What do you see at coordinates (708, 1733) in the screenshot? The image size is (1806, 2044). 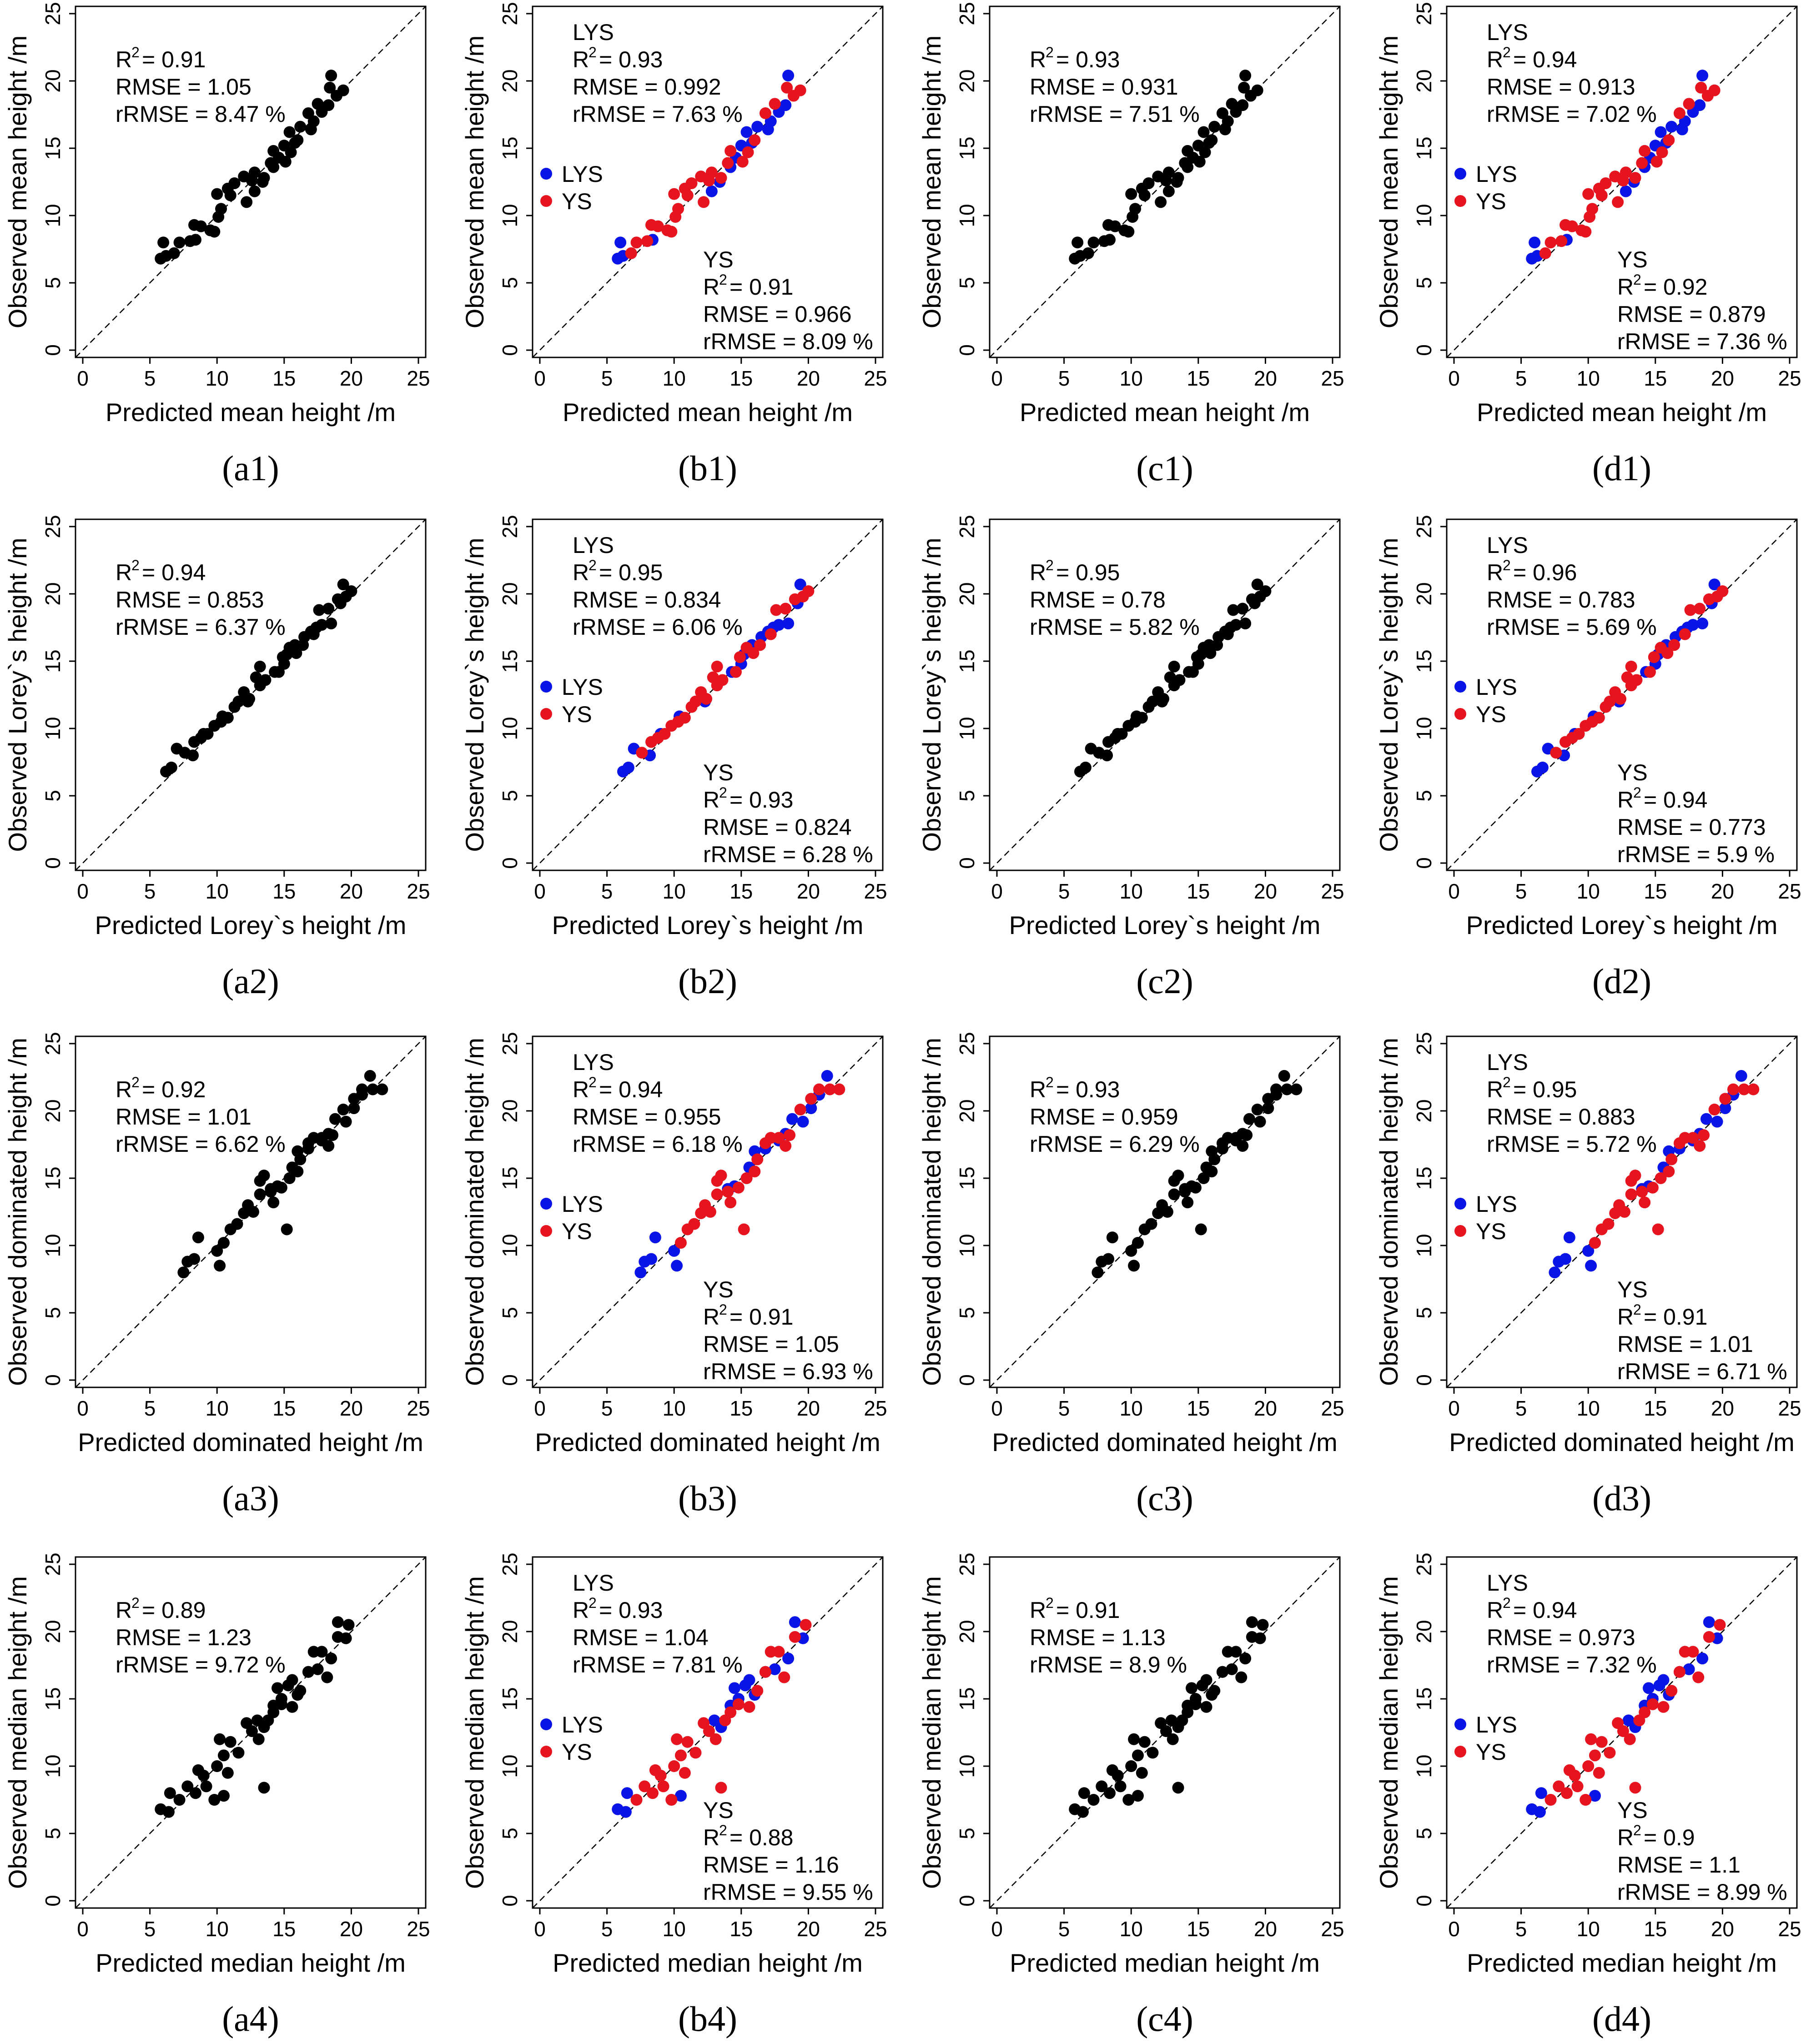 I see `plot-frame` at bounding box center [708, 1733].